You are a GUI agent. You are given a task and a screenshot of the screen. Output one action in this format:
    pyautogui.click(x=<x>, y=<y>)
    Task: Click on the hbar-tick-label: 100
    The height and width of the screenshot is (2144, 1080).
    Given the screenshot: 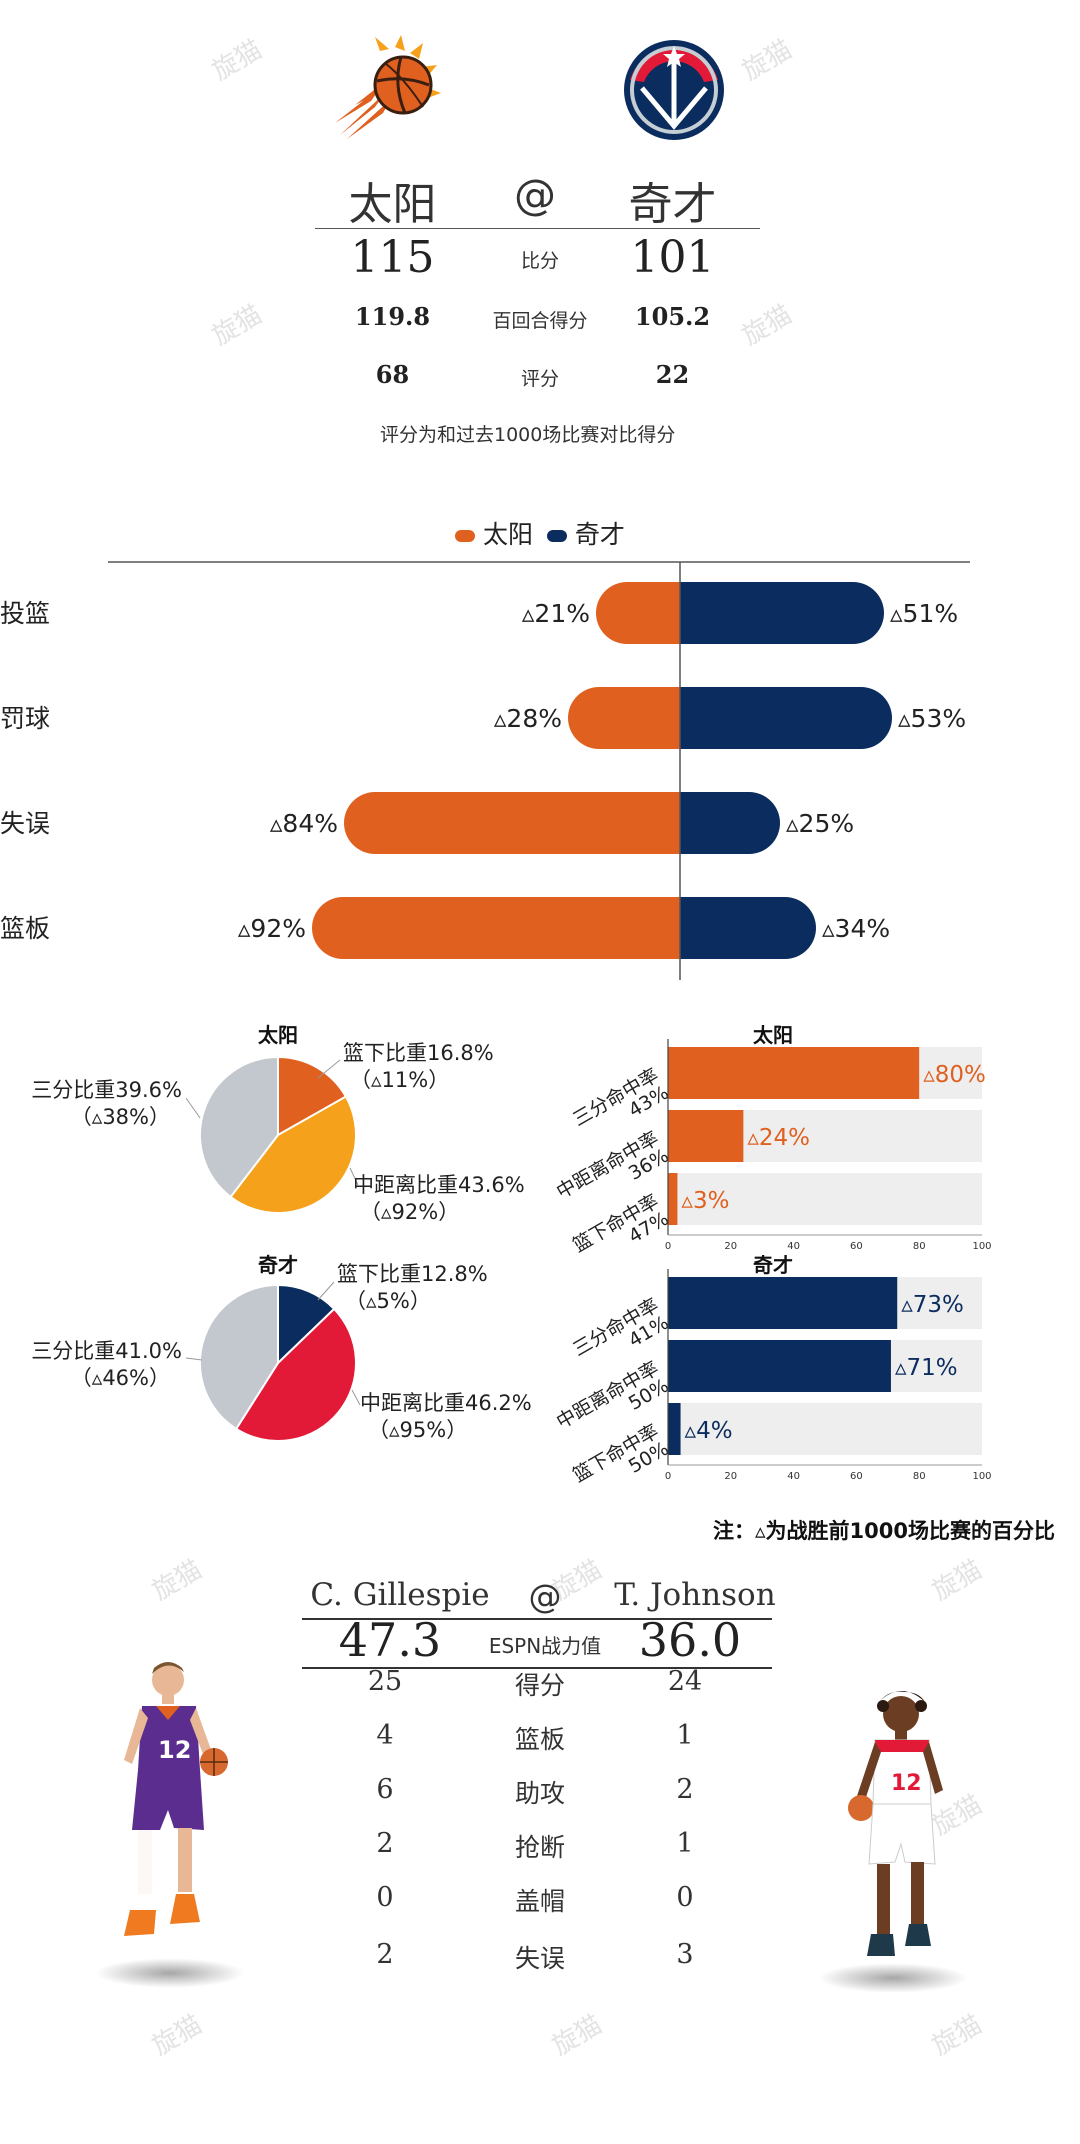 What is the action you would take?
    pyautogui.click(x=981, y=1246)
    